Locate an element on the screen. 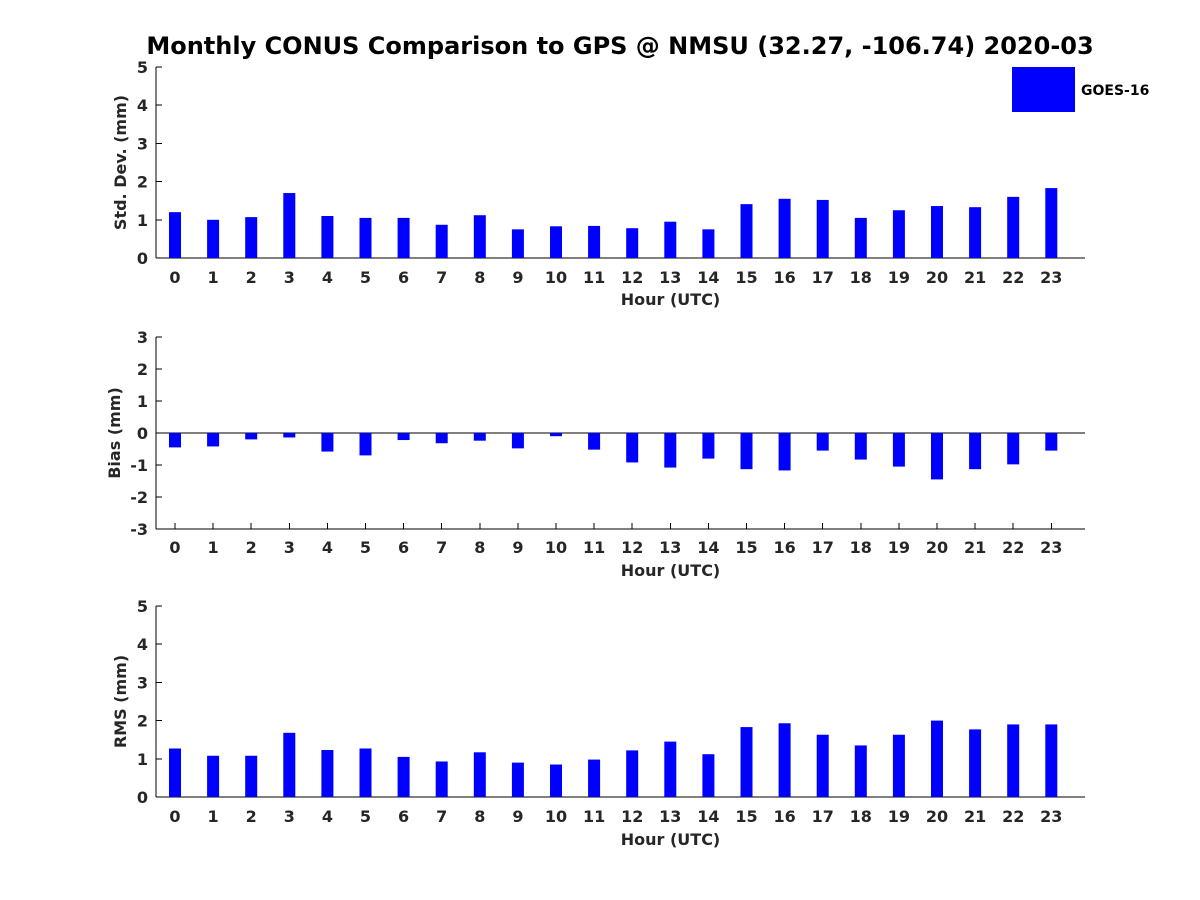 Image resolution: width=1200 pixels, height=900 pixels. x-tick-label: 16 is located at coordinates (784, 277).